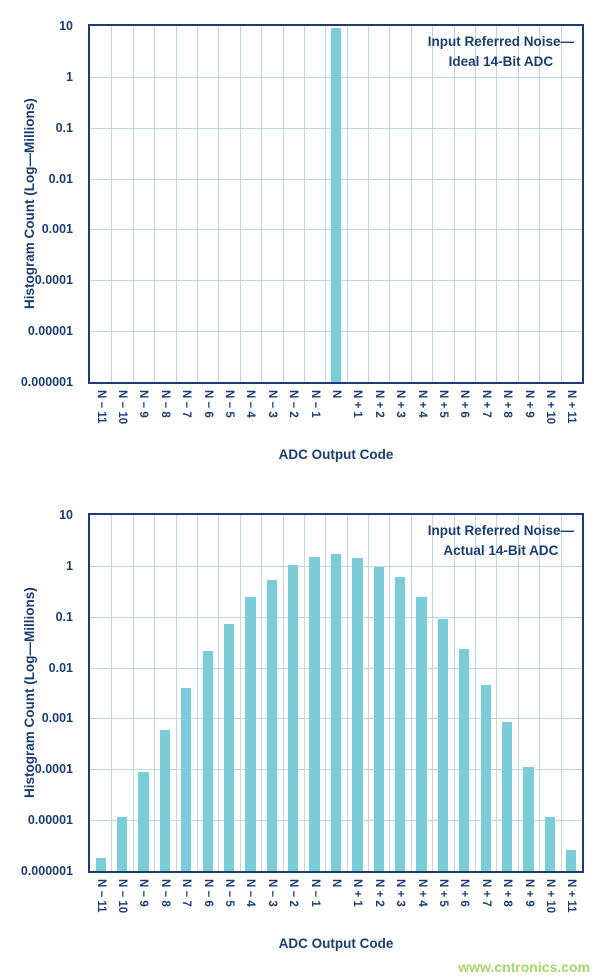 Image resolution: width=600 pixels, height=979 pixels. I want to click on x-tick-text: N + 11, so click(571, 407).